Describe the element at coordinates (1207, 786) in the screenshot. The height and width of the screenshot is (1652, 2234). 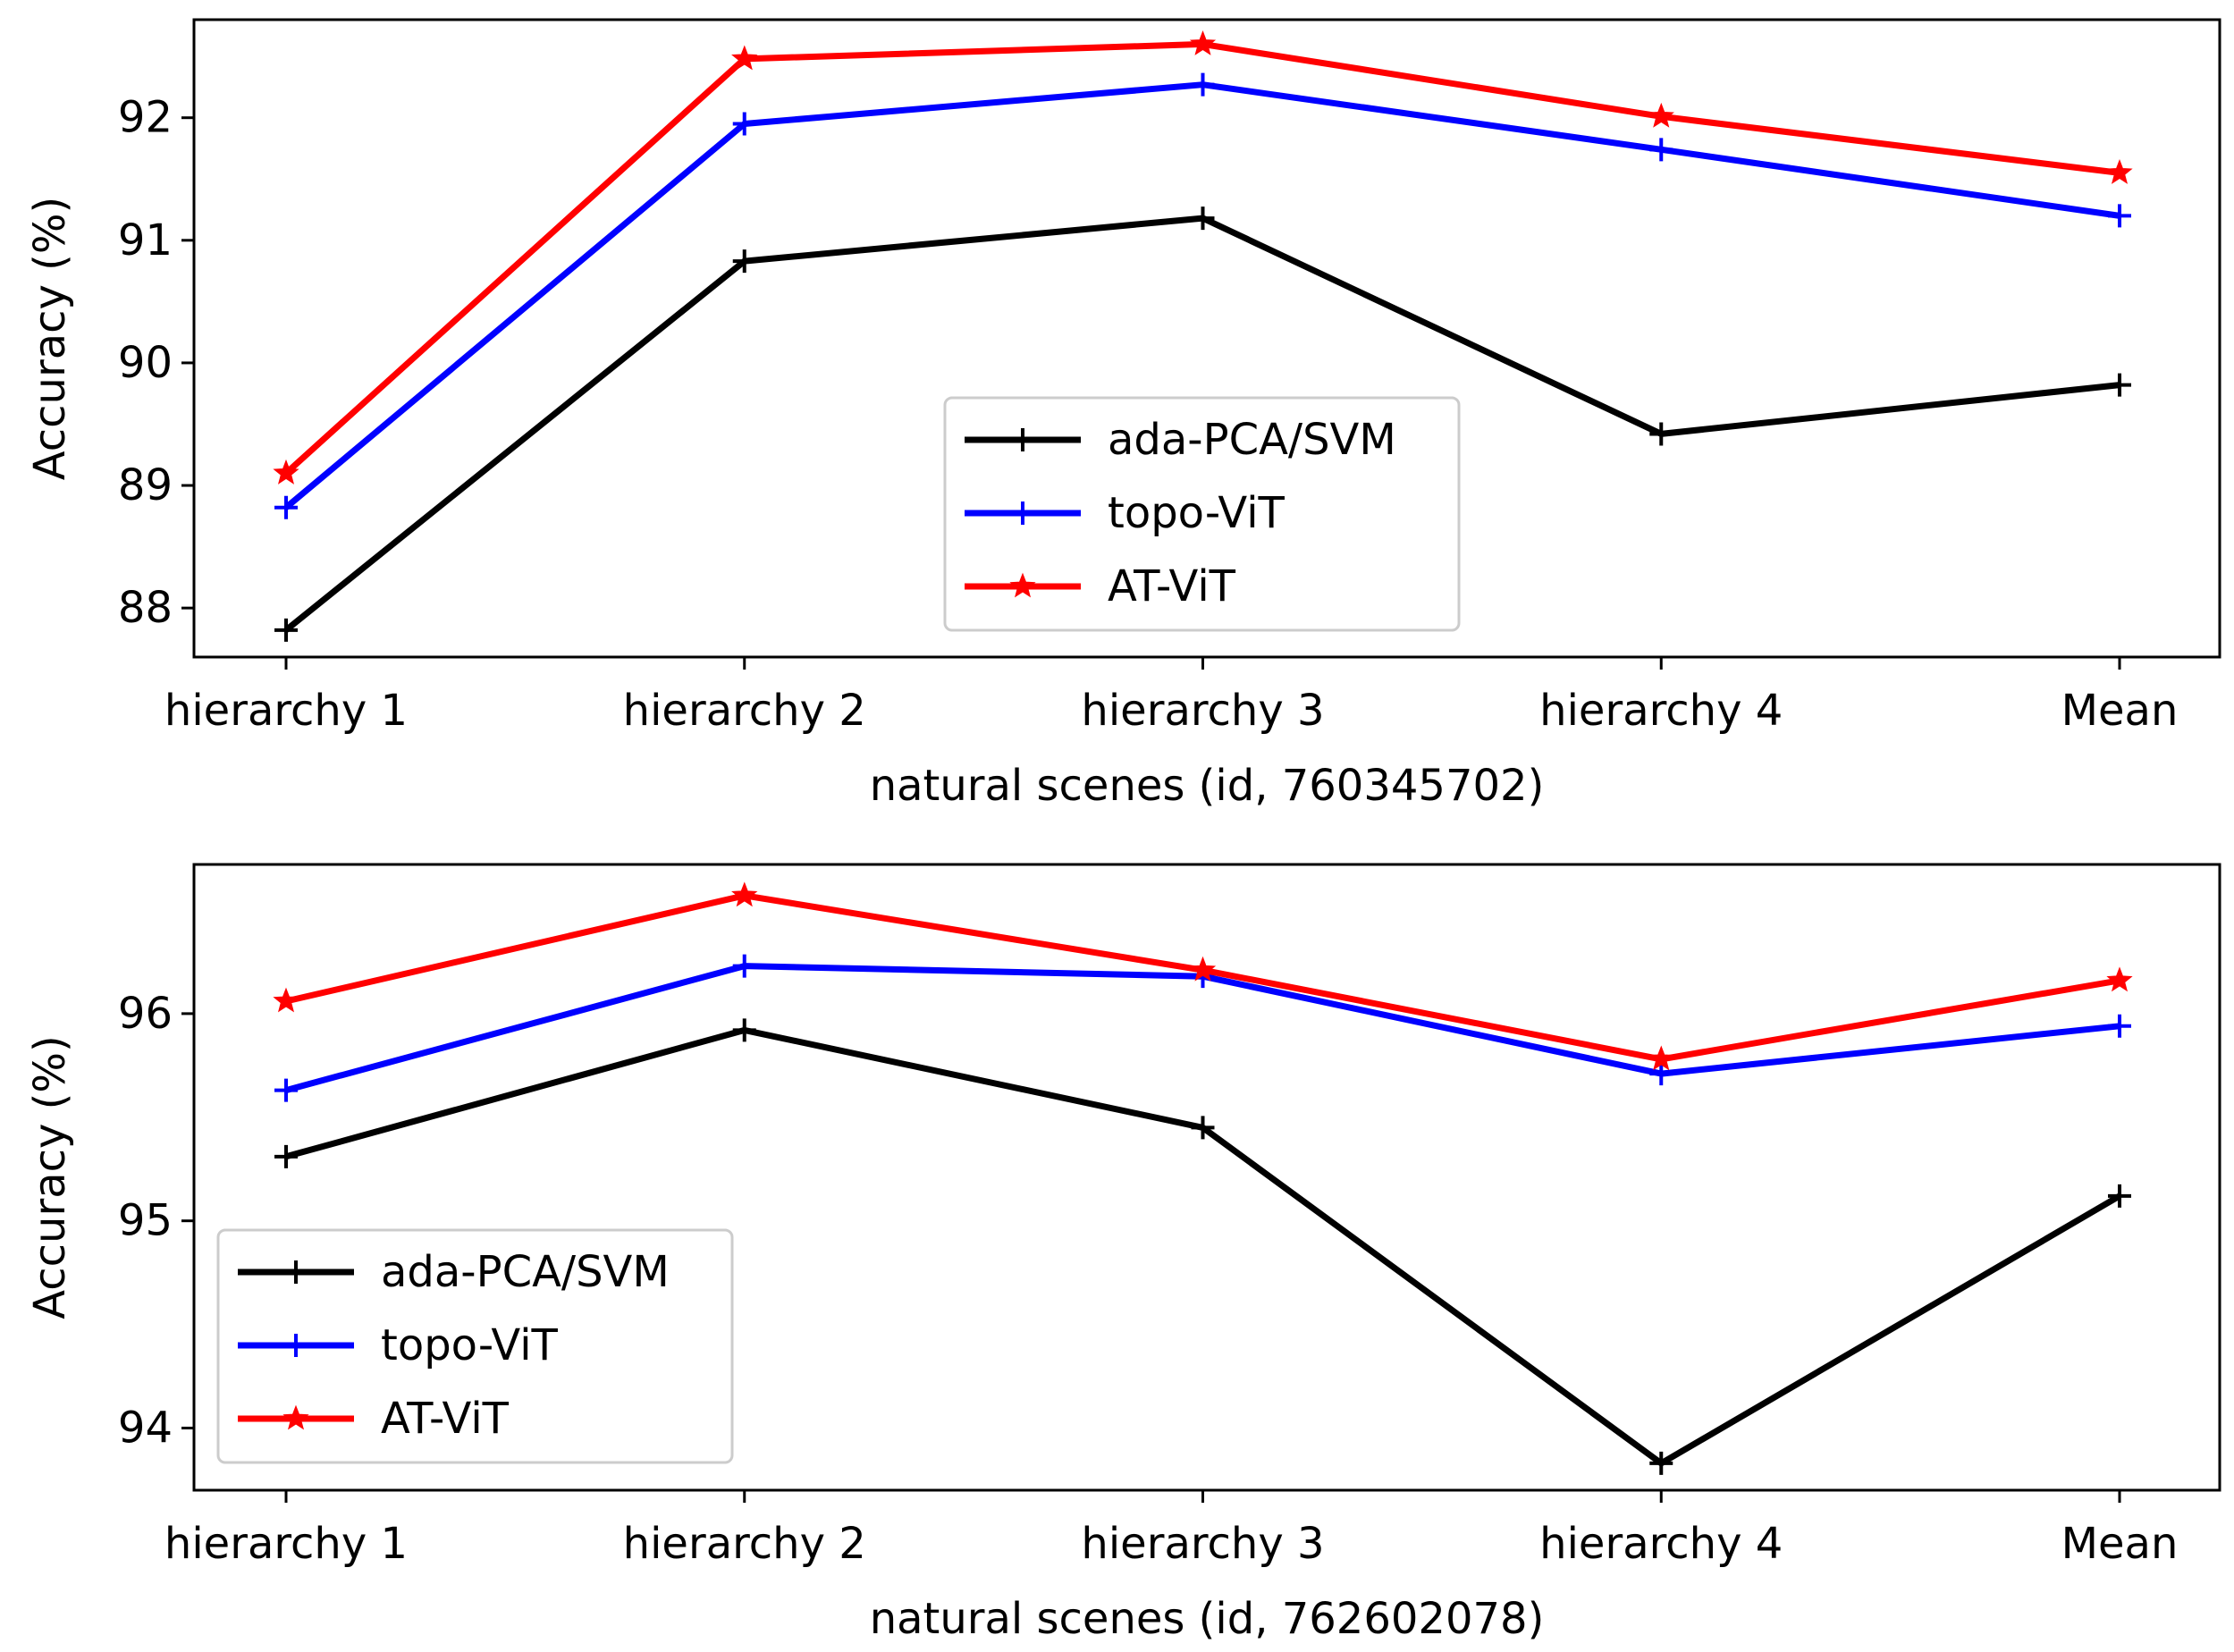
I see `x-axis-label: natural scenes (id, 760345702)` at that location.